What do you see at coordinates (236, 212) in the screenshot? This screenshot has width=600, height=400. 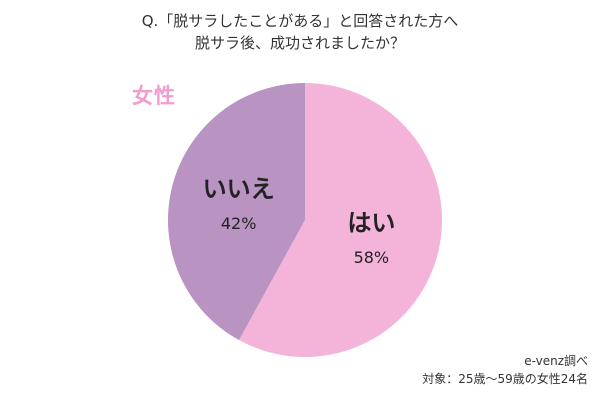 I see `pie-slice-no` at bounding box center [236, 212].